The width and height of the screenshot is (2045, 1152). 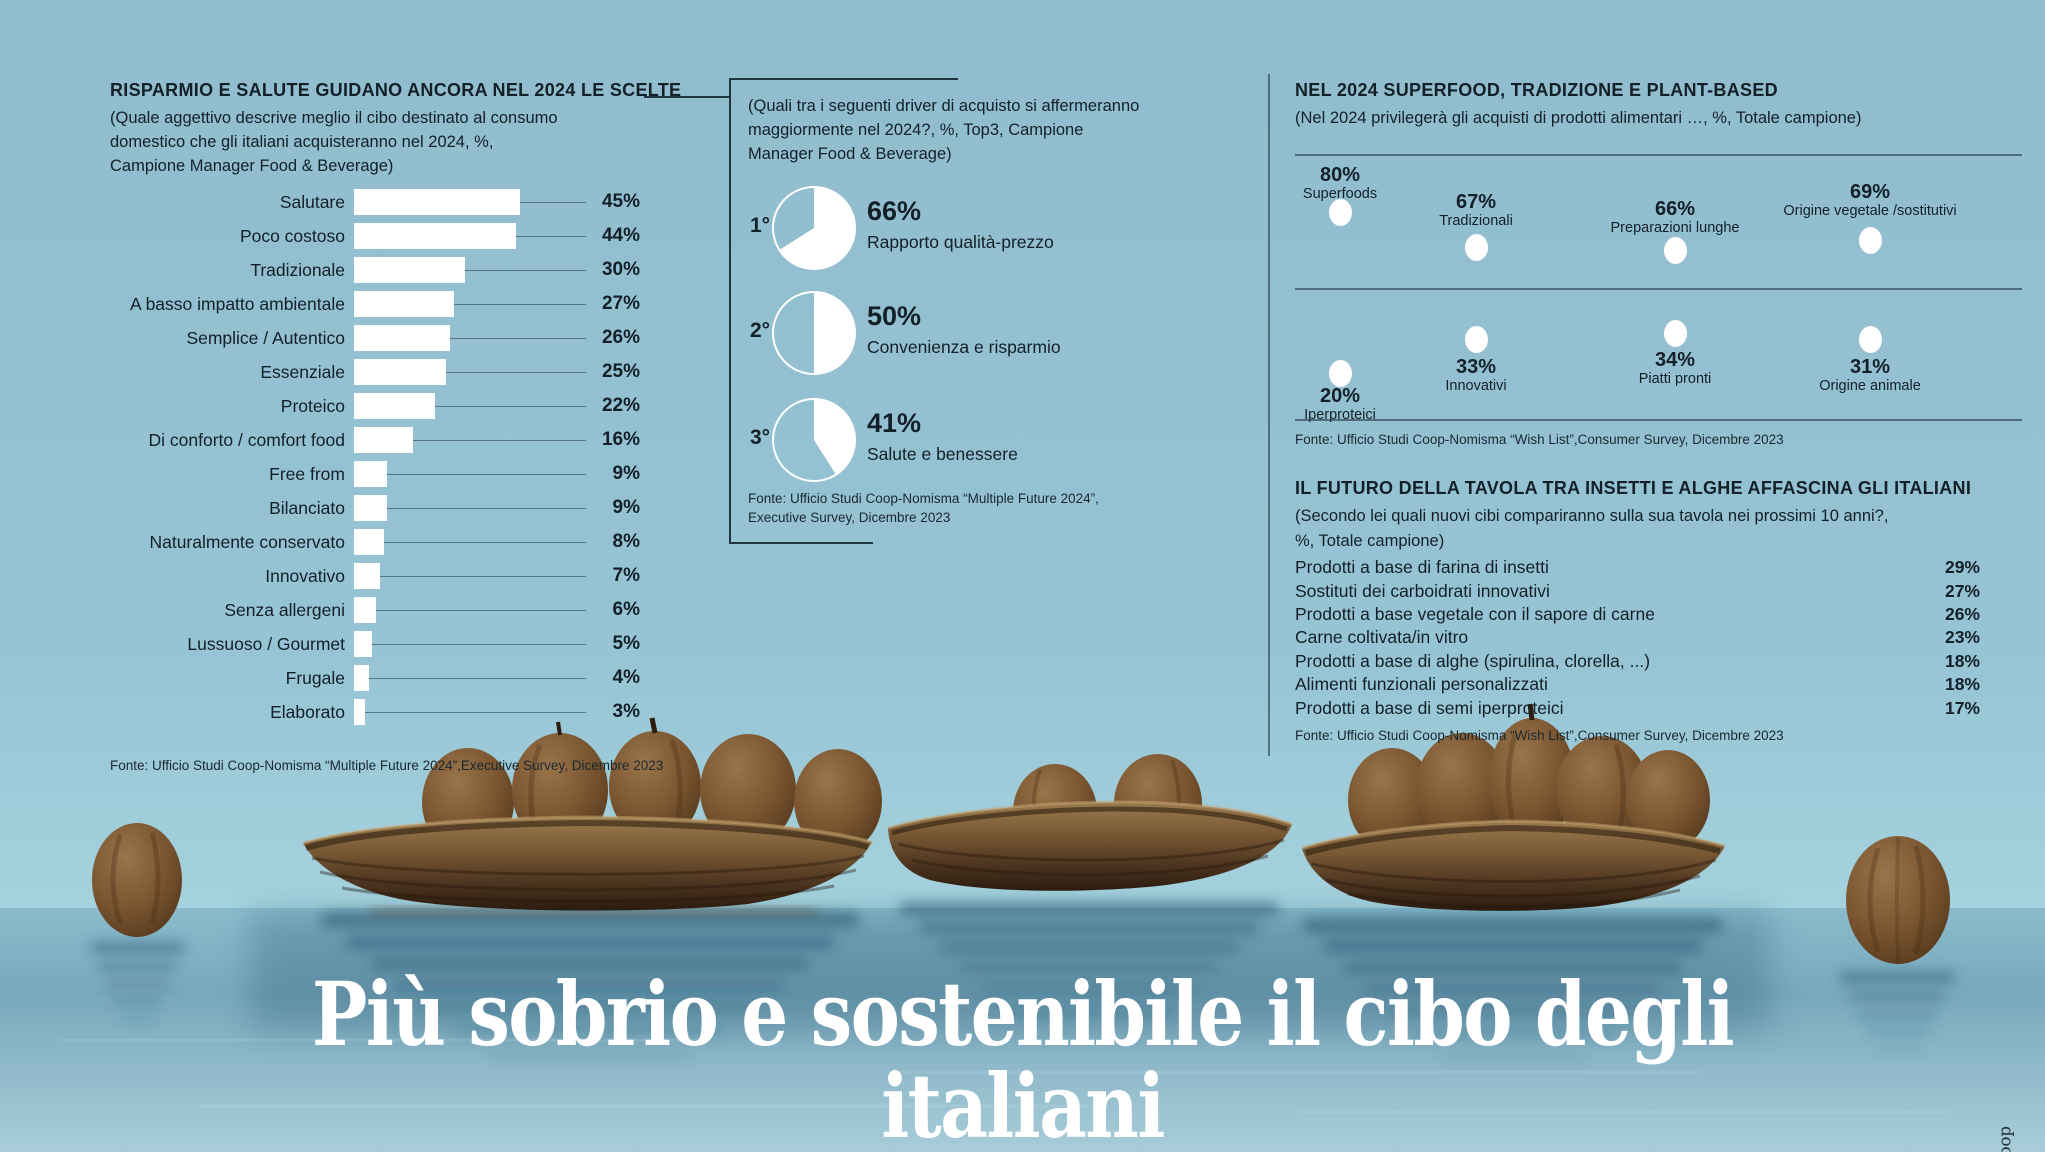 I want to click on pie-label: Convenienza e risparmio, so click(x=964, y=347).